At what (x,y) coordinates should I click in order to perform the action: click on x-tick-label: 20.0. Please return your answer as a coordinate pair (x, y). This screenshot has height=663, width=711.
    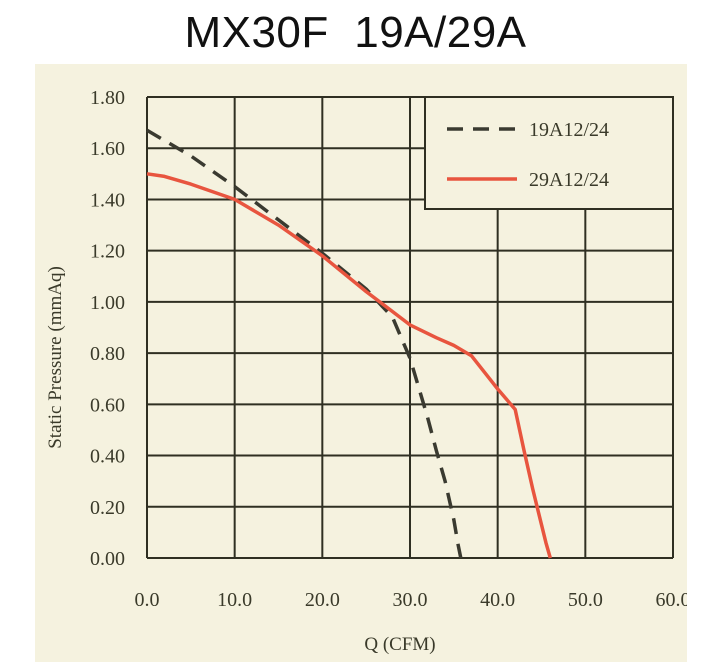
    Looking at the image, I should click on (322, 600).